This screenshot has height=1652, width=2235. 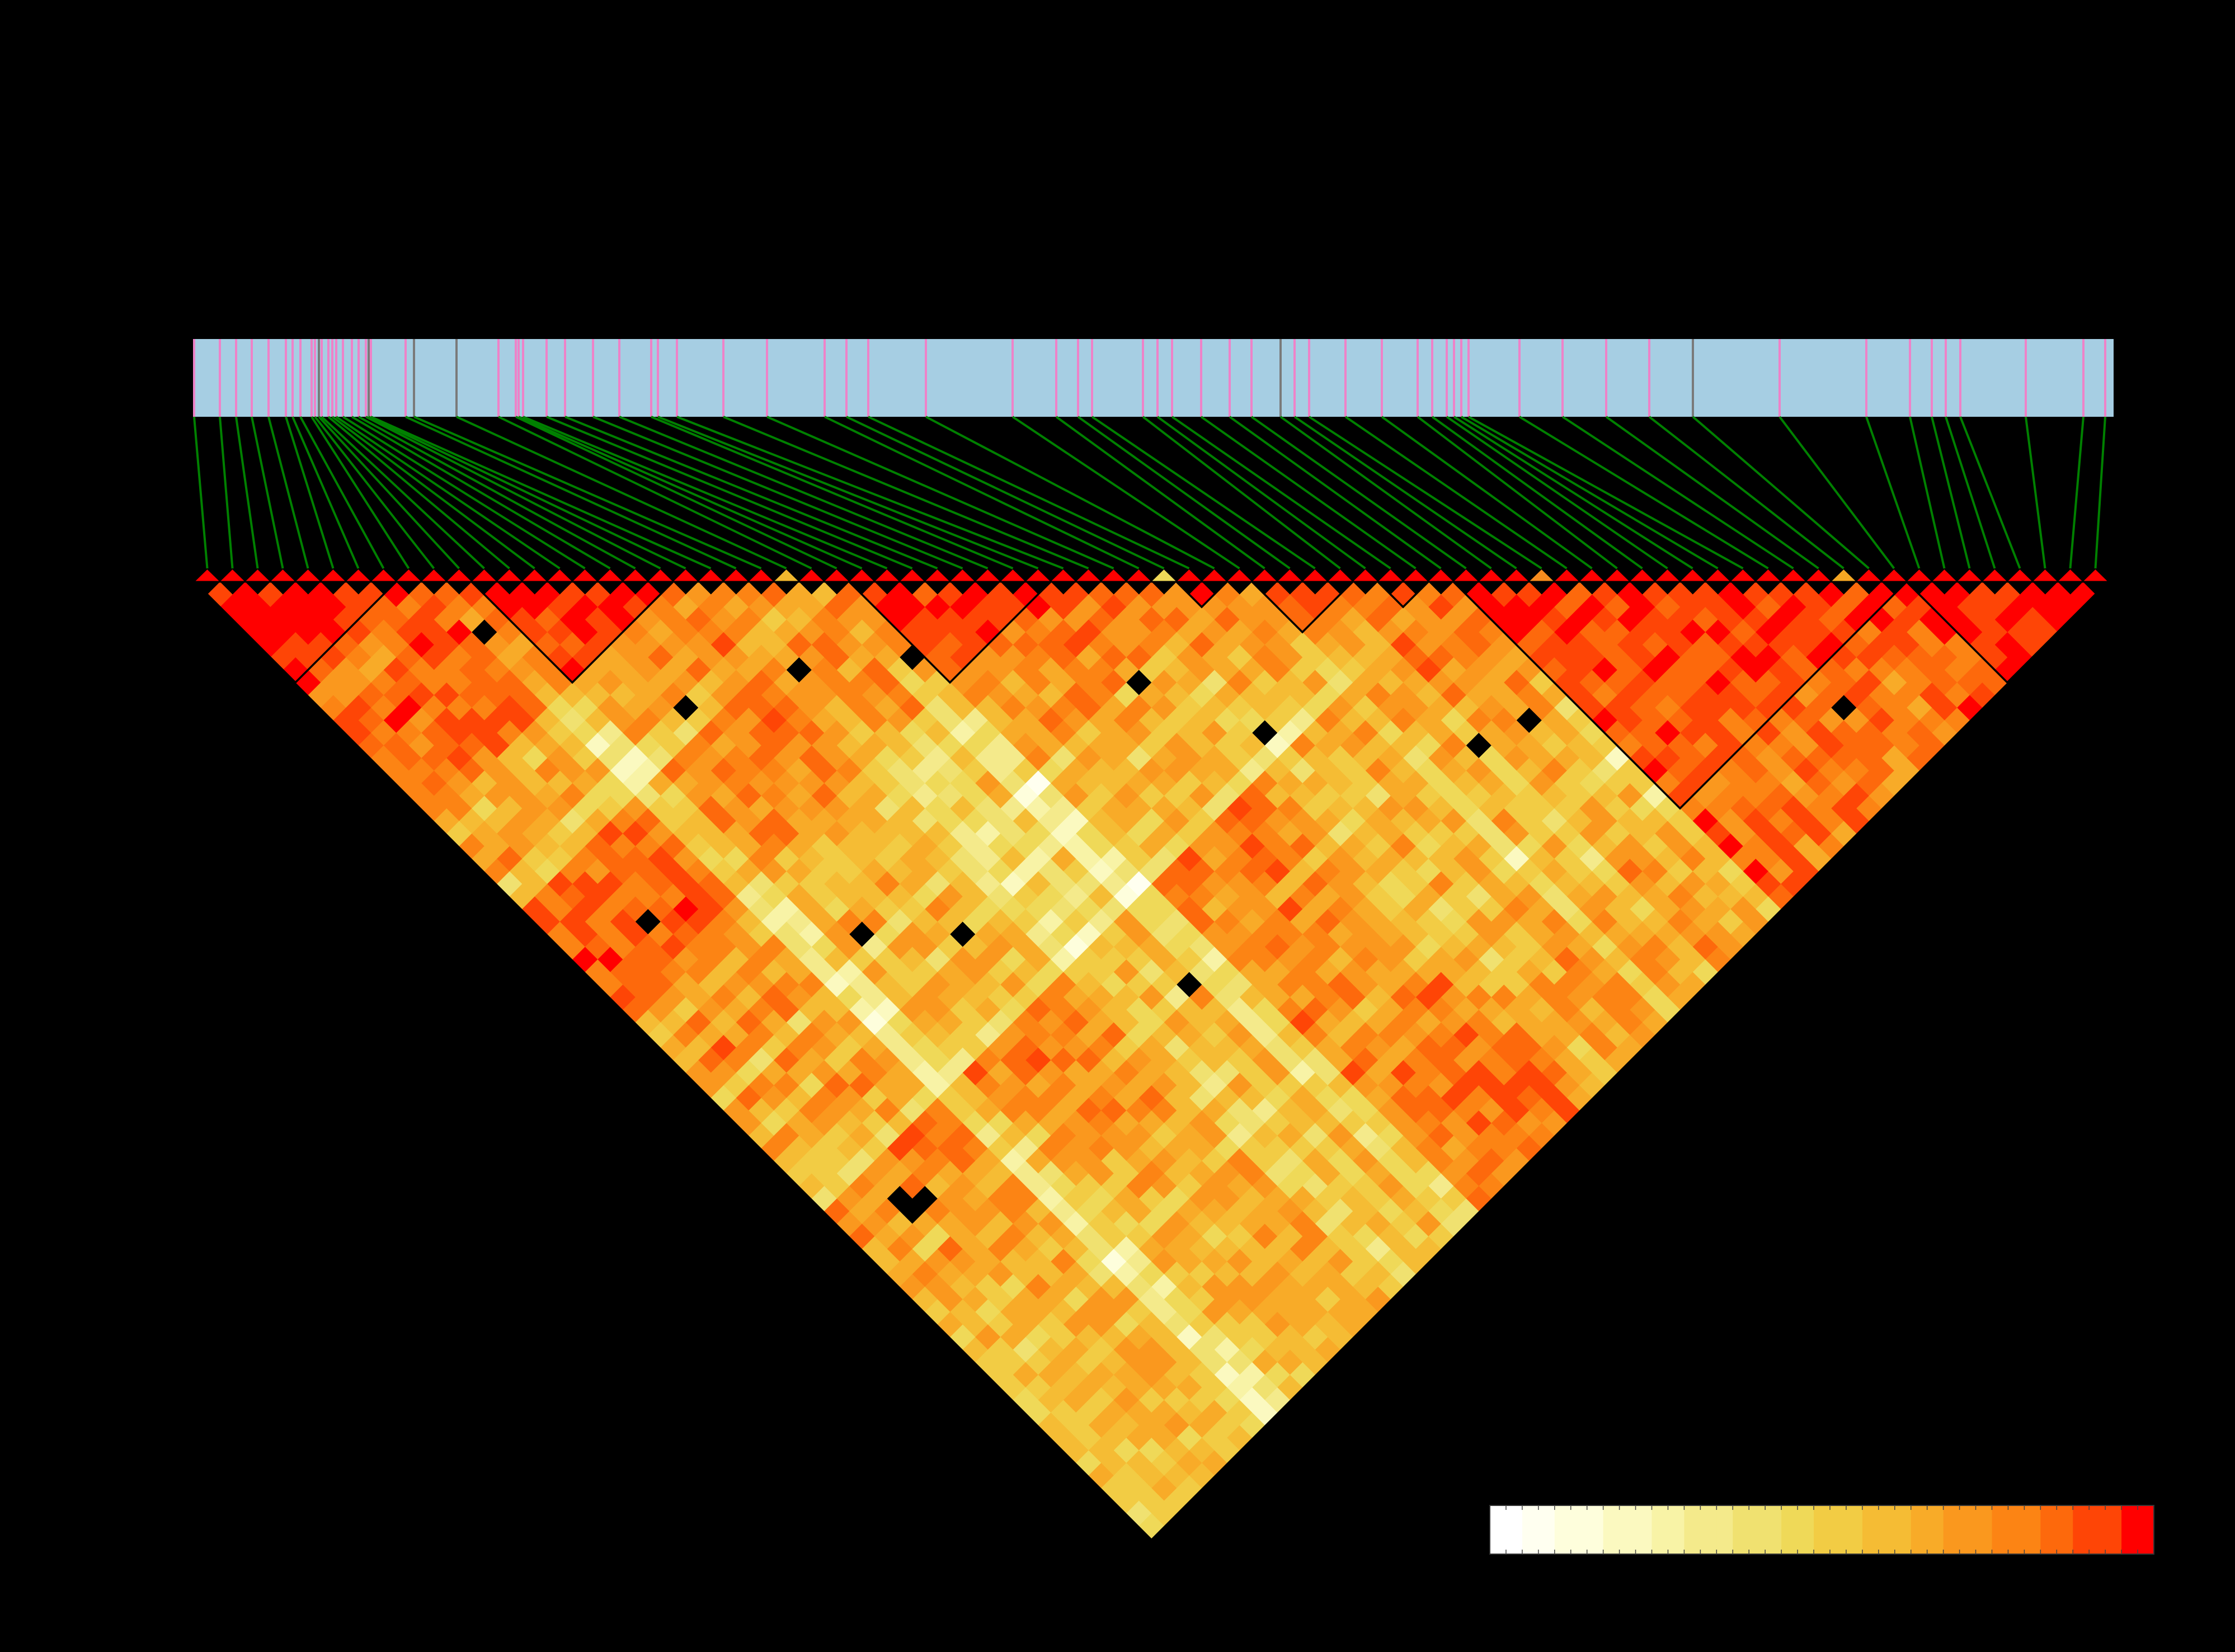 I want to click on legend-border, so click(x=1821, y=1530).